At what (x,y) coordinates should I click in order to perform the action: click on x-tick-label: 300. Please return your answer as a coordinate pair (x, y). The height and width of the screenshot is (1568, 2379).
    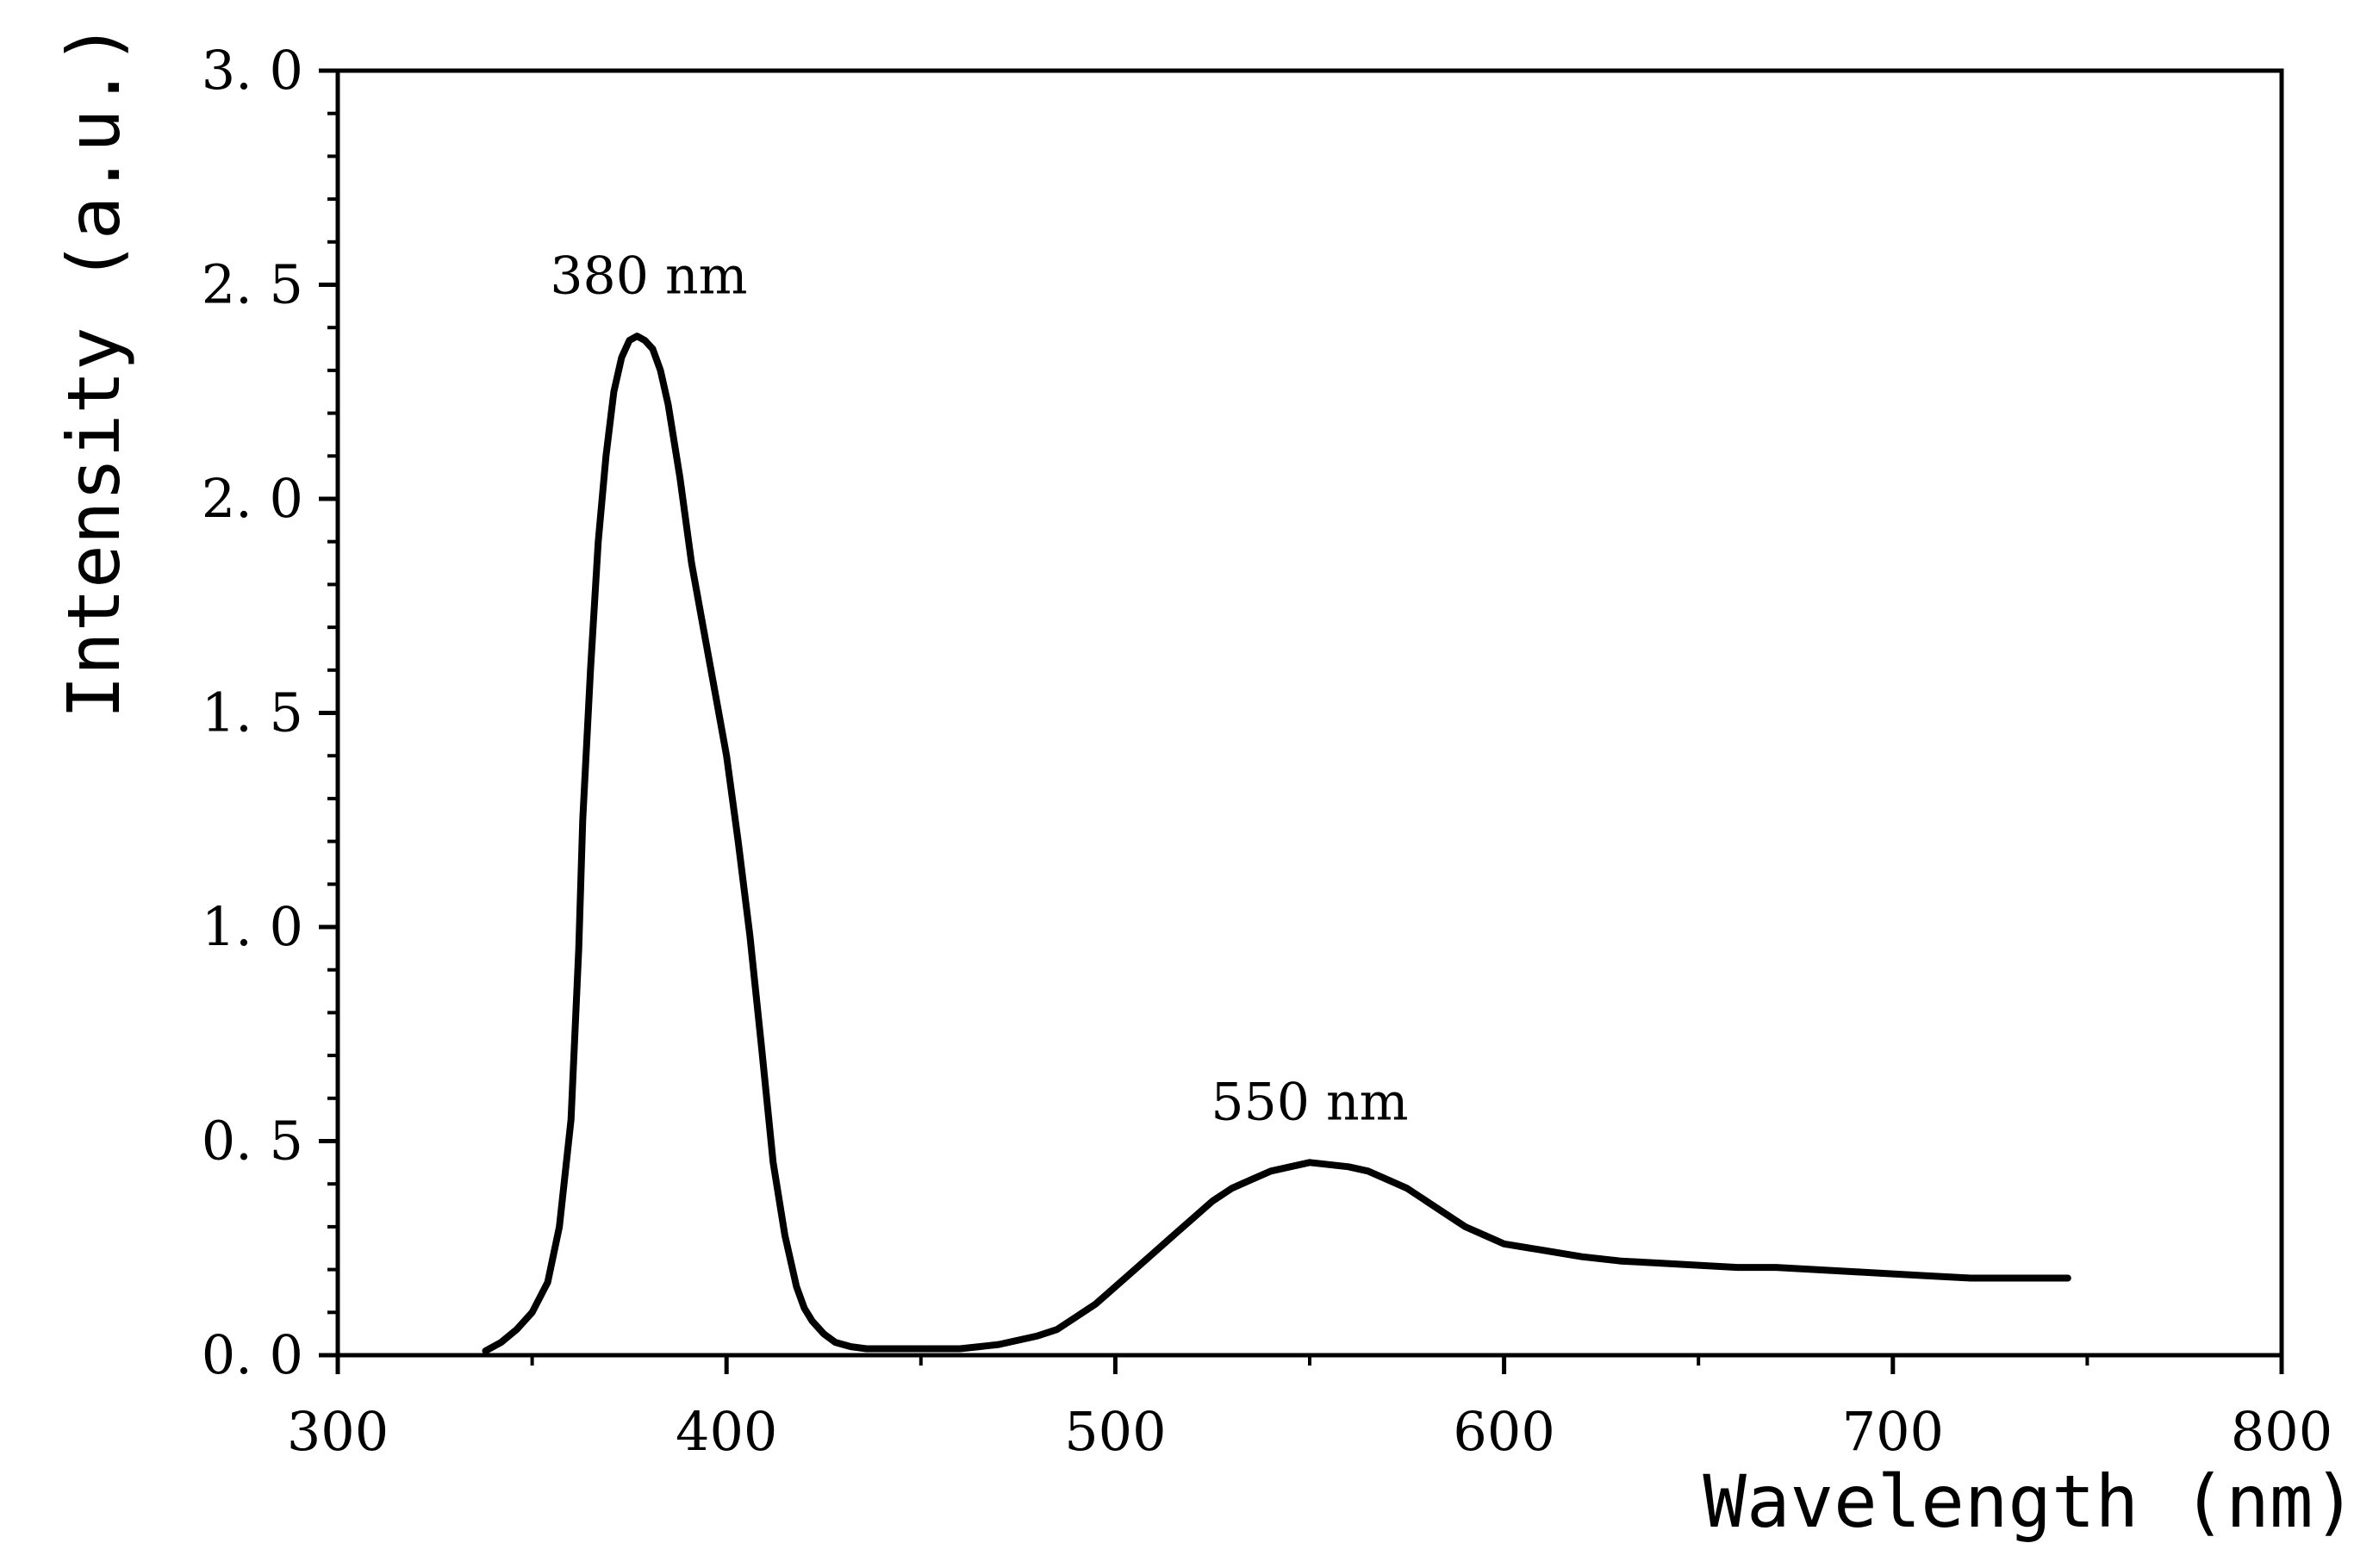
    Looking at the image, I should click on (338, 1432).